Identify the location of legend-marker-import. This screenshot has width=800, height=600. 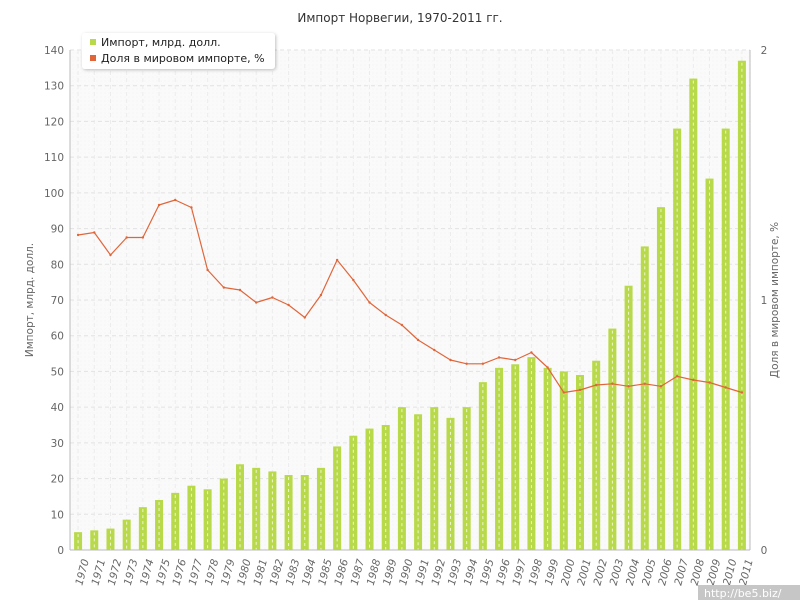
(93, 42).